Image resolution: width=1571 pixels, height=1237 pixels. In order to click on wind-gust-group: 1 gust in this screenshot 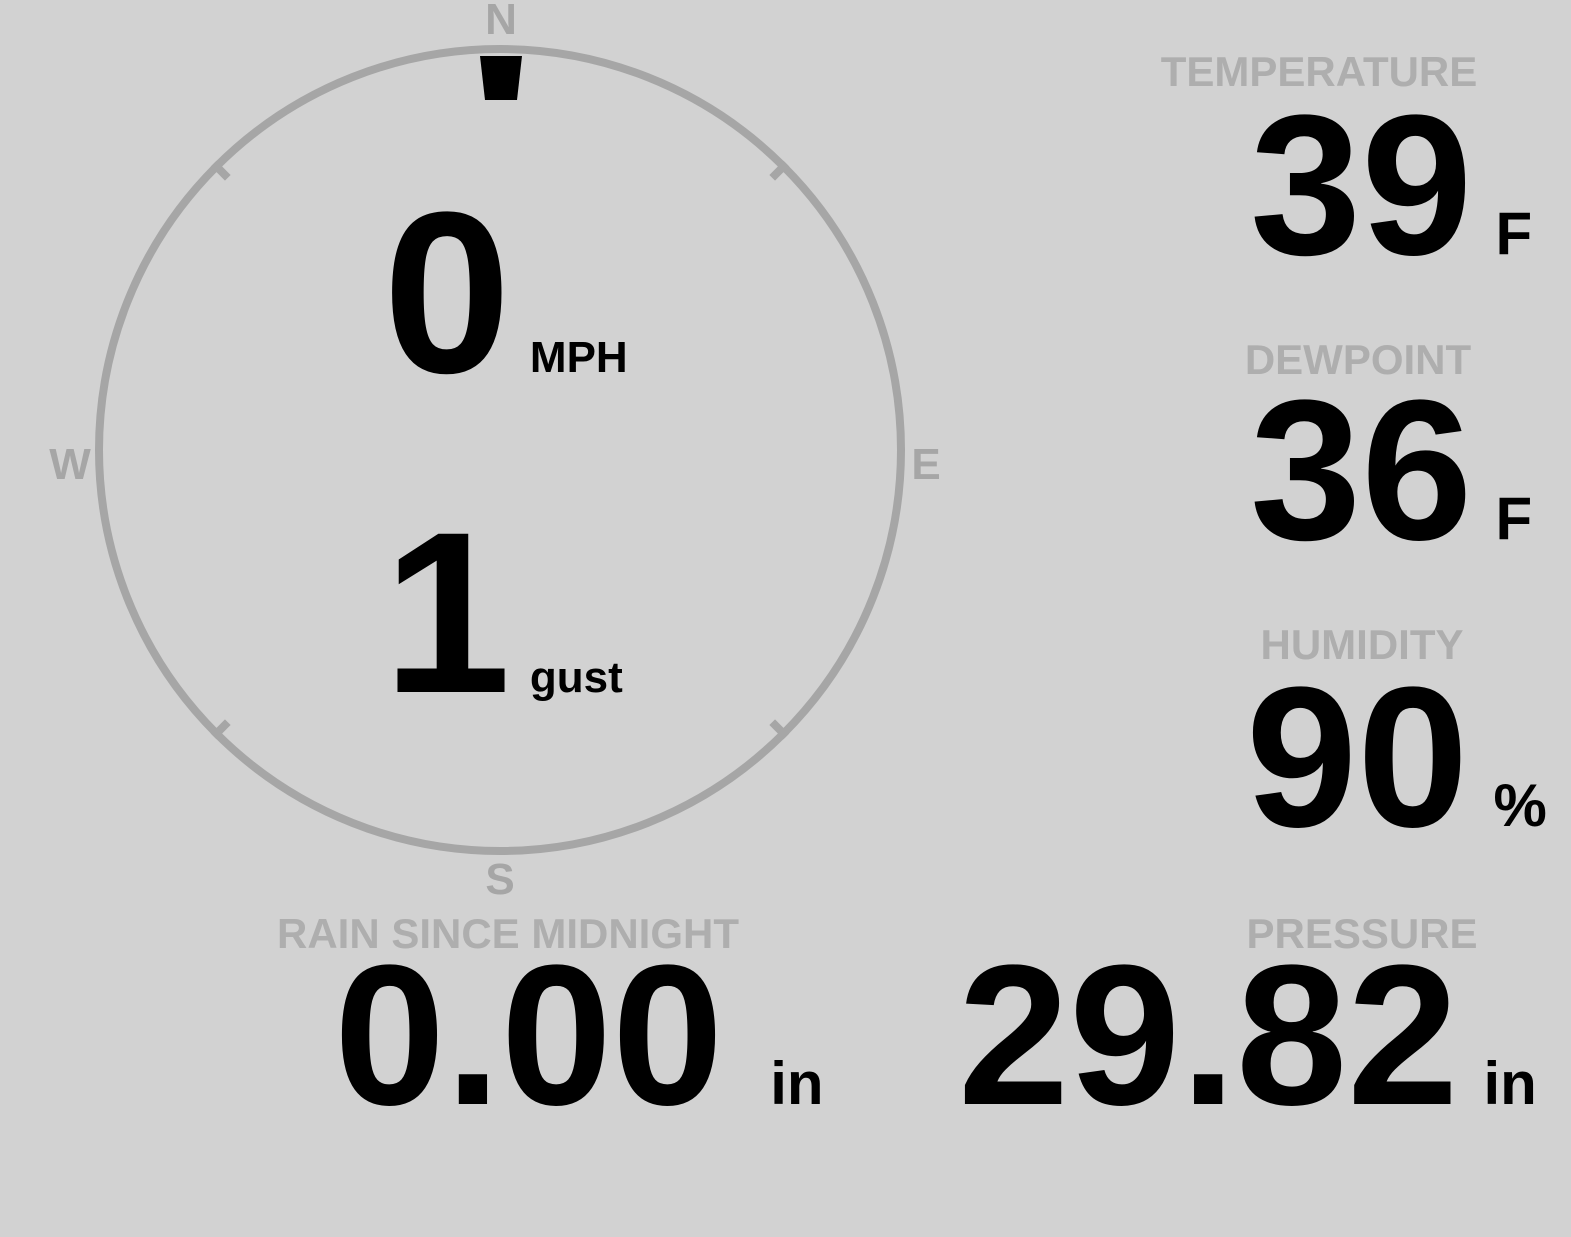, I will do `click(503, 613)`.